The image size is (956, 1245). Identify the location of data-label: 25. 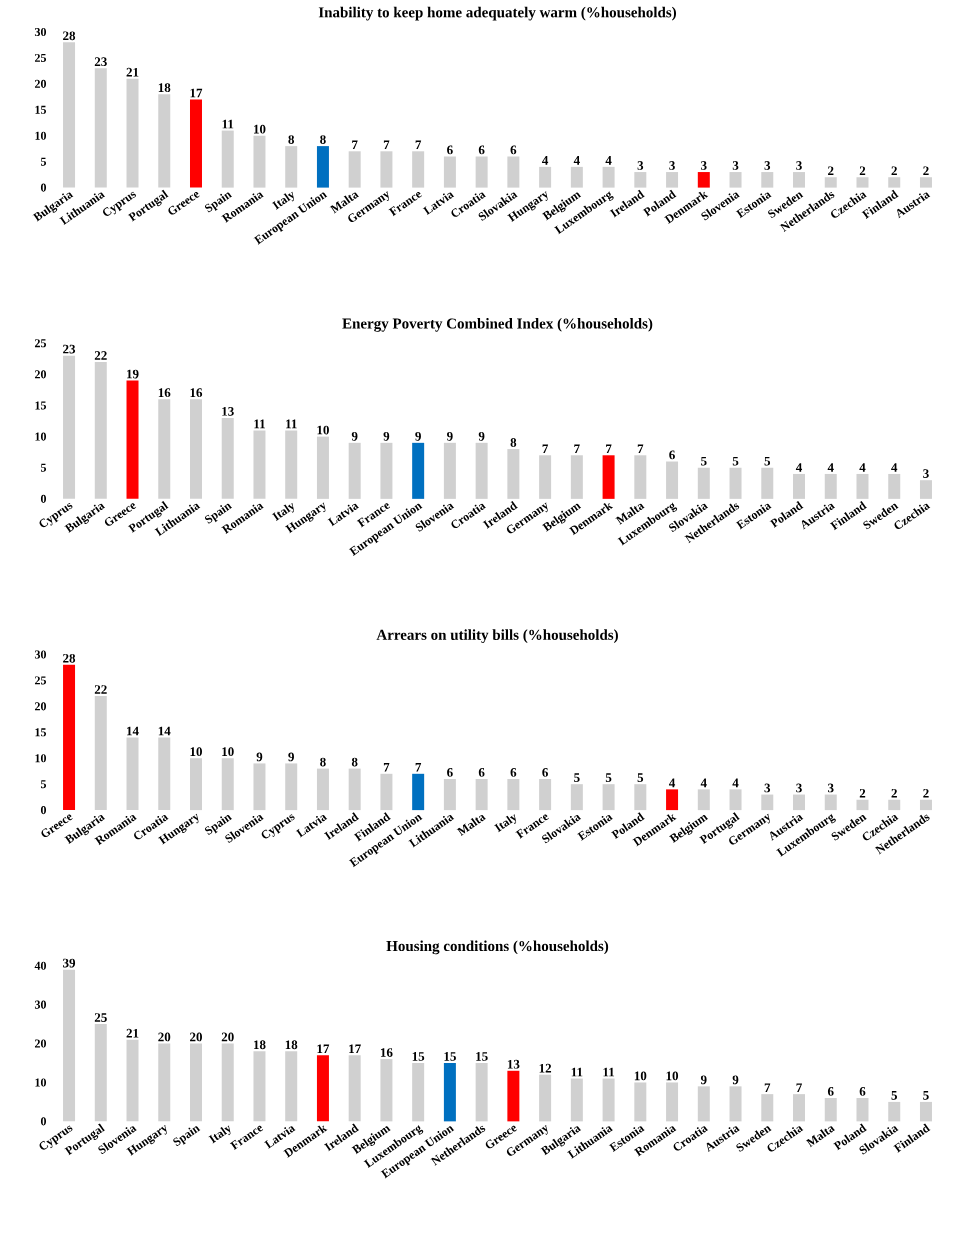
(100, 1017).